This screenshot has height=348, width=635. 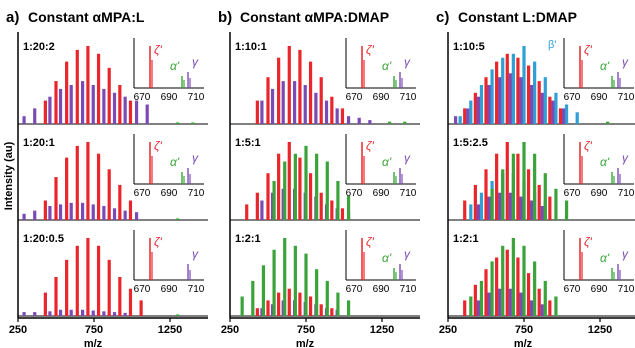 I want to click on inset: ζ' γ 670 690 710, so click(x=169, y=262).